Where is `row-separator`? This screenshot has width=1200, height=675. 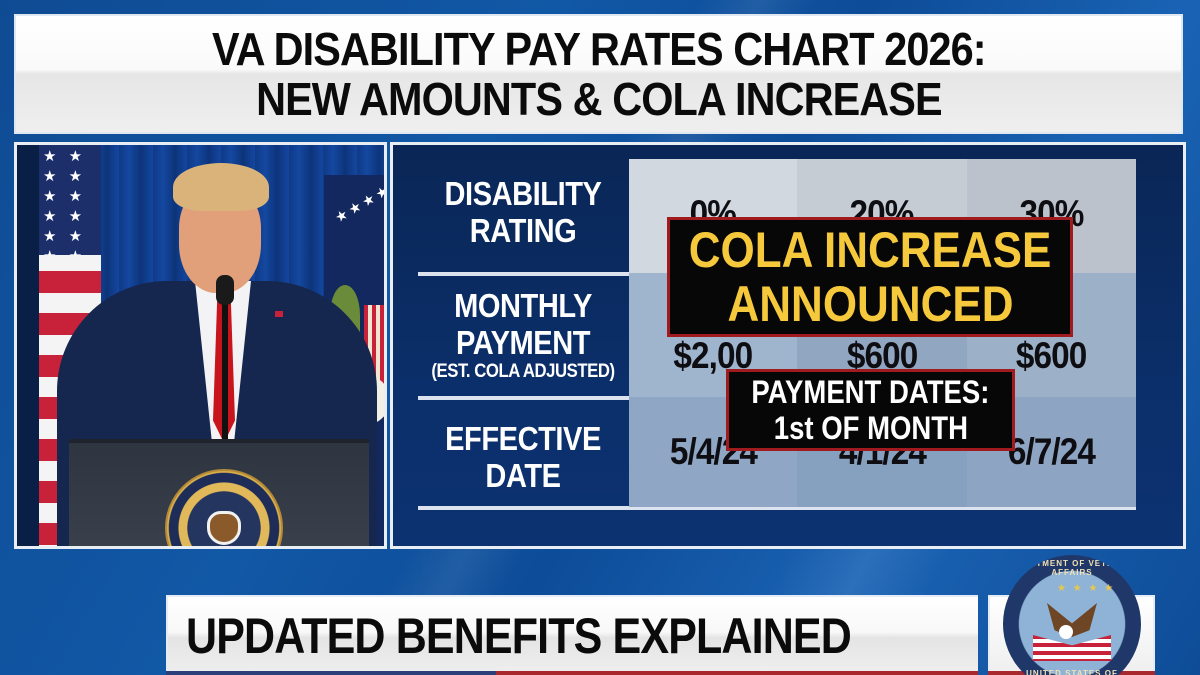
row-separator is located at coordinates (777, 508).